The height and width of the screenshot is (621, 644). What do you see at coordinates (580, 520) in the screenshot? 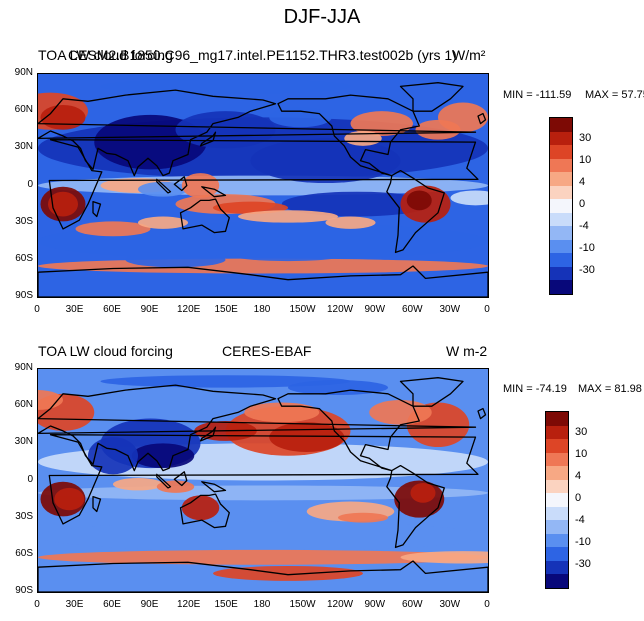
I see `colorbar-label: -4` at bounding box center [580, 520].